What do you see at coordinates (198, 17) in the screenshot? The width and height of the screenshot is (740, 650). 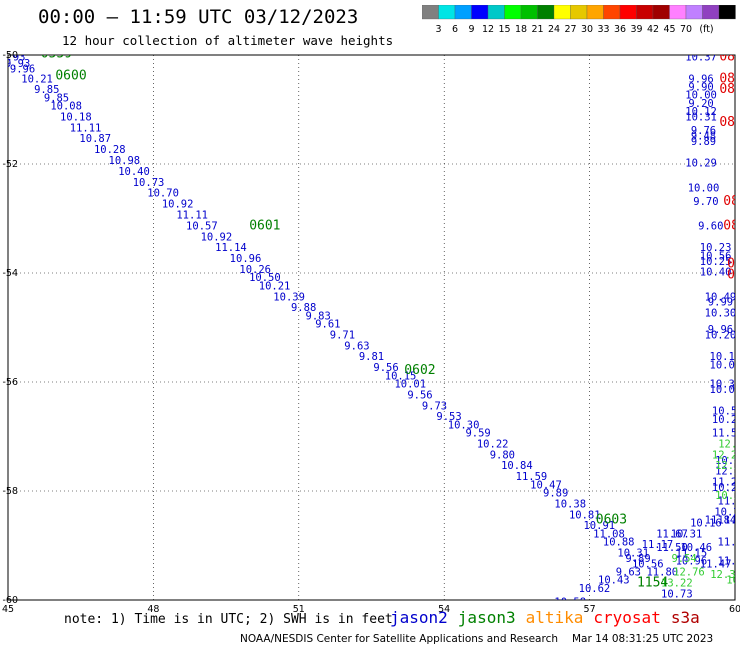 I see `chart-title: 00:00 – 11:59 UTC 03/12/2023` at bounding box center [198, 17].